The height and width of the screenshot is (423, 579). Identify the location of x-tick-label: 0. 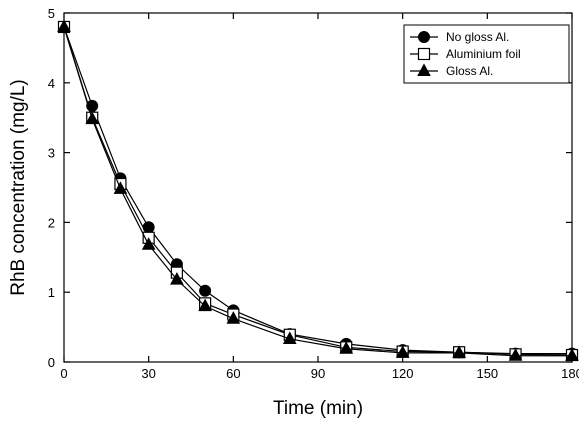
(63, 373).